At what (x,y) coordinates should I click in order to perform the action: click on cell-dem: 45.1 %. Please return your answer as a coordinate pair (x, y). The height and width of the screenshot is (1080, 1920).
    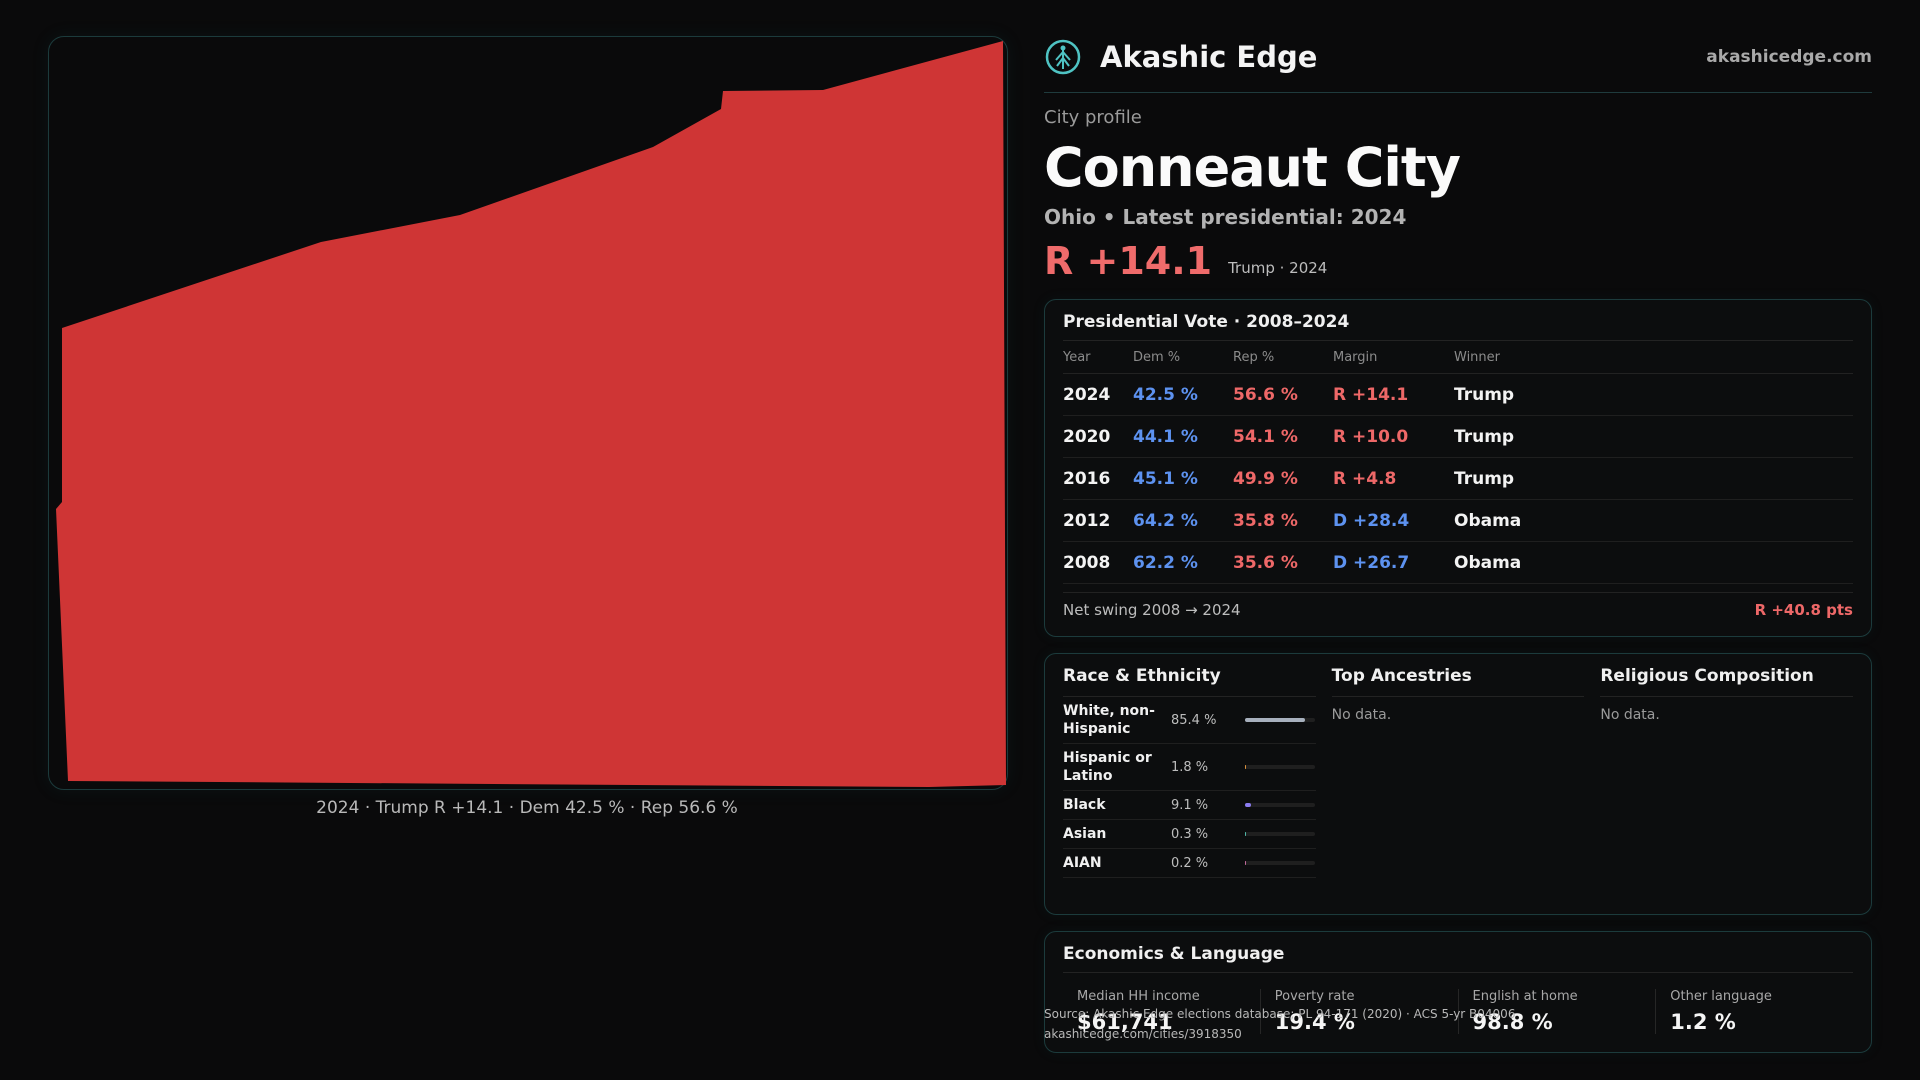
    Looking at the image, I should click on (1165, 478).